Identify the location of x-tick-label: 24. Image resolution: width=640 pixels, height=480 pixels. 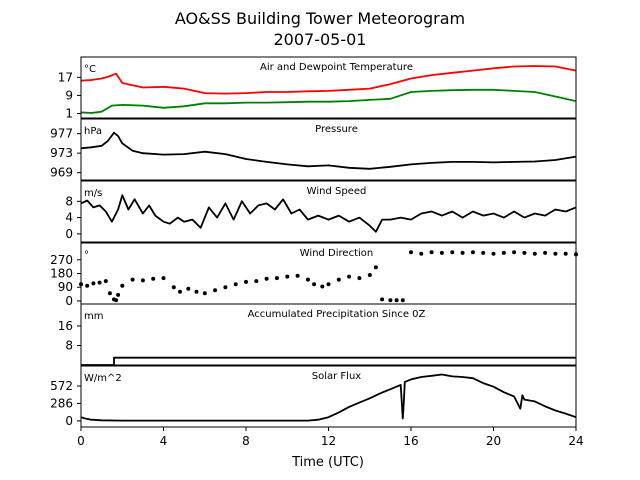
(575, 441).